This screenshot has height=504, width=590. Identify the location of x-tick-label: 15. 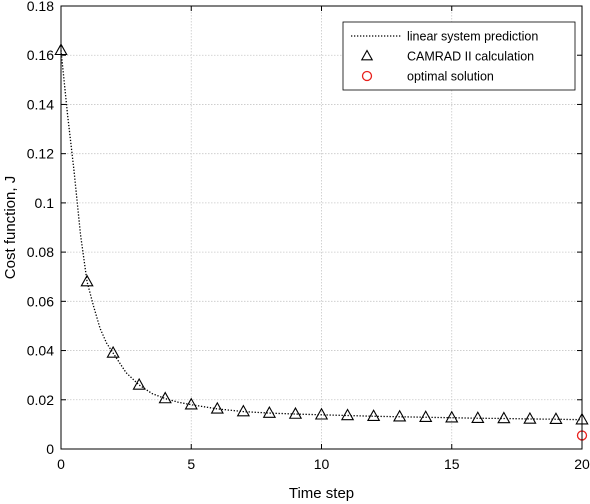
(452, 464).